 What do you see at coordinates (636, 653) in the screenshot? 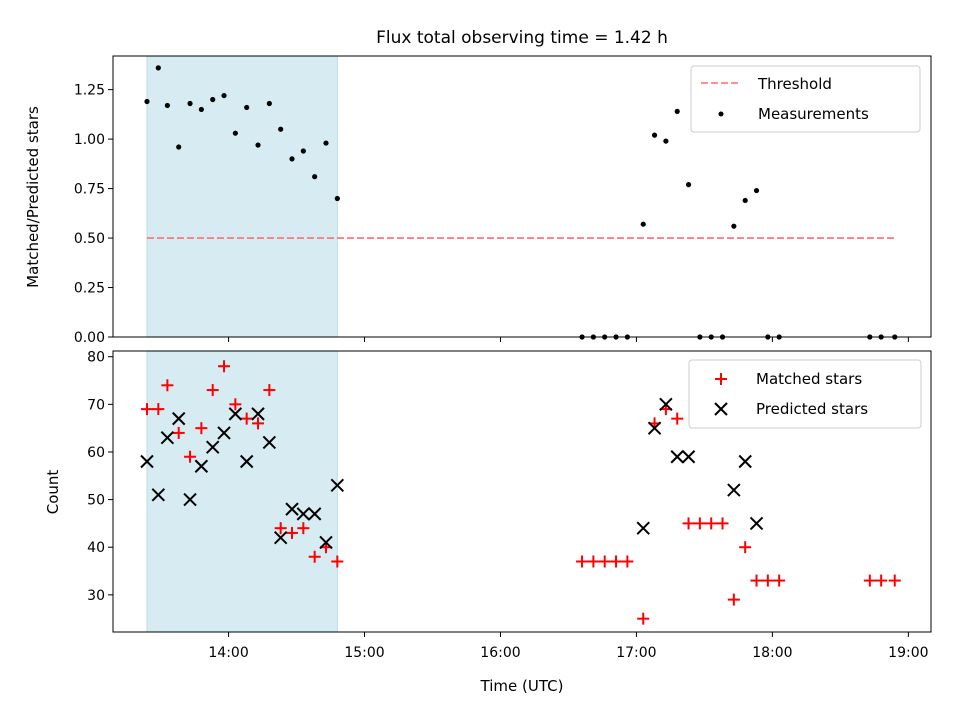
I see `x-tick-label: 17:00` at bounding box center [636, 653].